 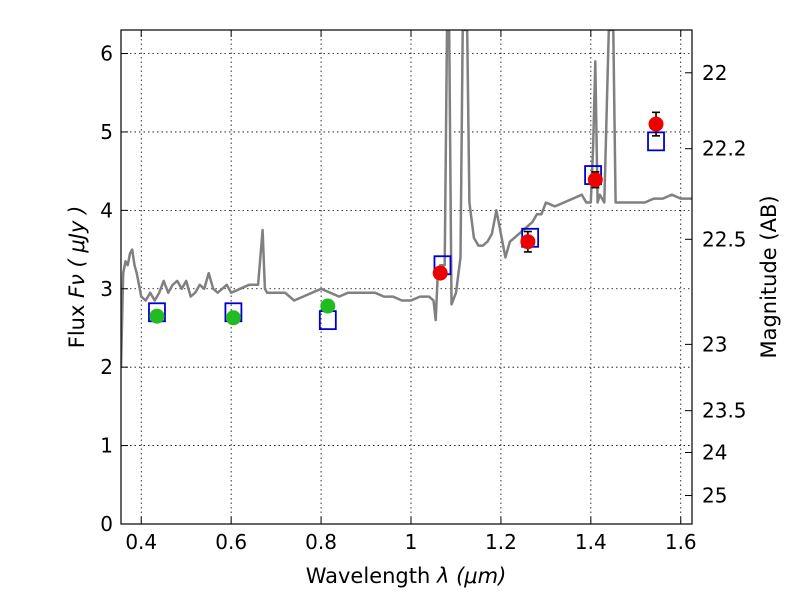 What do you see at coordinates (106, 54) in the screenshot?
I see `y-tick-label: 6` at bounding box center [106, 54].